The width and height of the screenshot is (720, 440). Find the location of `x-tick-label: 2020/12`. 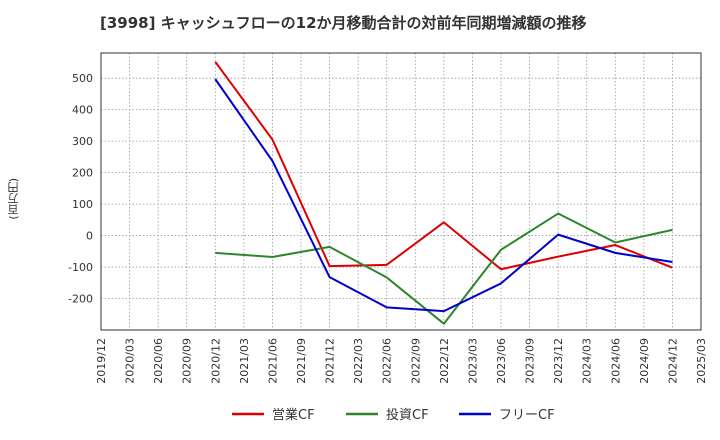

x-tick-label: 2020/12 is located at coordinates (215, 361).